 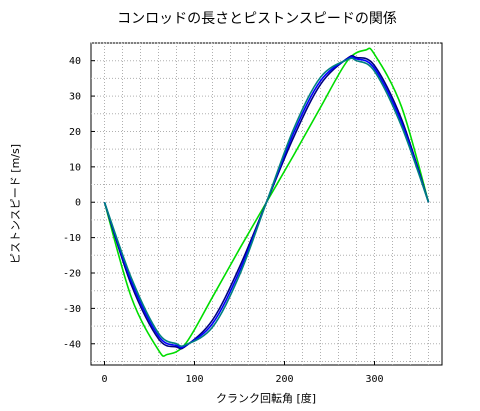 What do you see at coordinates (72, 274) in the screenshot?
I see `y-tick-label: -20` at bounding box center [72, 274].